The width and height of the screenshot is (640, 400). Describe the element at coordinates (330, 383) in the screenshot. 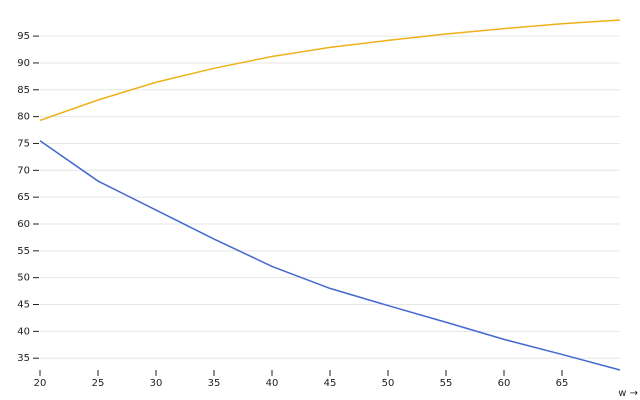

I see `x-tick-label: 45` at that location.